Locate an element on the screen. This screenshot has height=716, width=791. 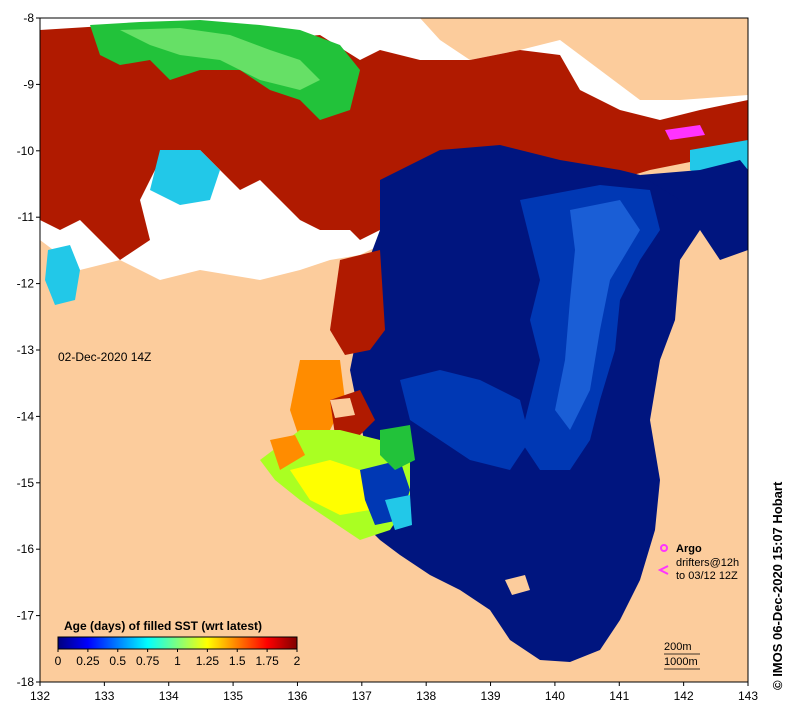
y-tick-label: -12 is located at coordinates (26, 284).